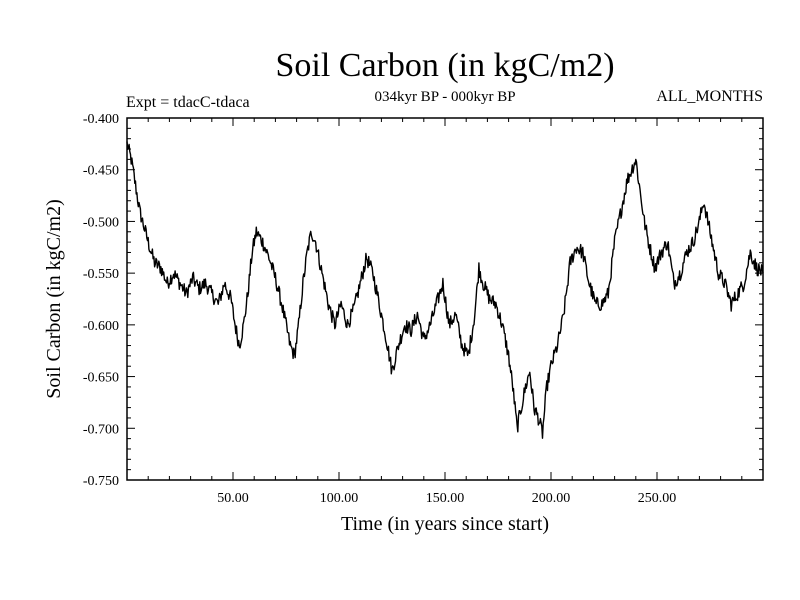 The width and height of the screenshot is (800, 600). Describe the element at coordinates (101, 326) in the screenshot. I see `y-tick-label: -0.600` at that location.